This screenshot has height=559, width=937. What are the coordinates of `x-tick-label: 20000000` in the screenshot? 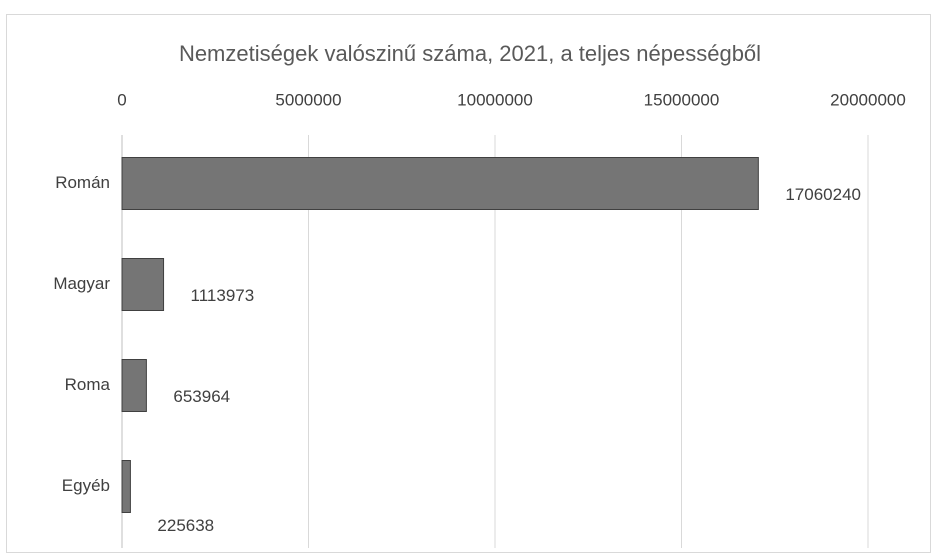 It's located at (868, 99).